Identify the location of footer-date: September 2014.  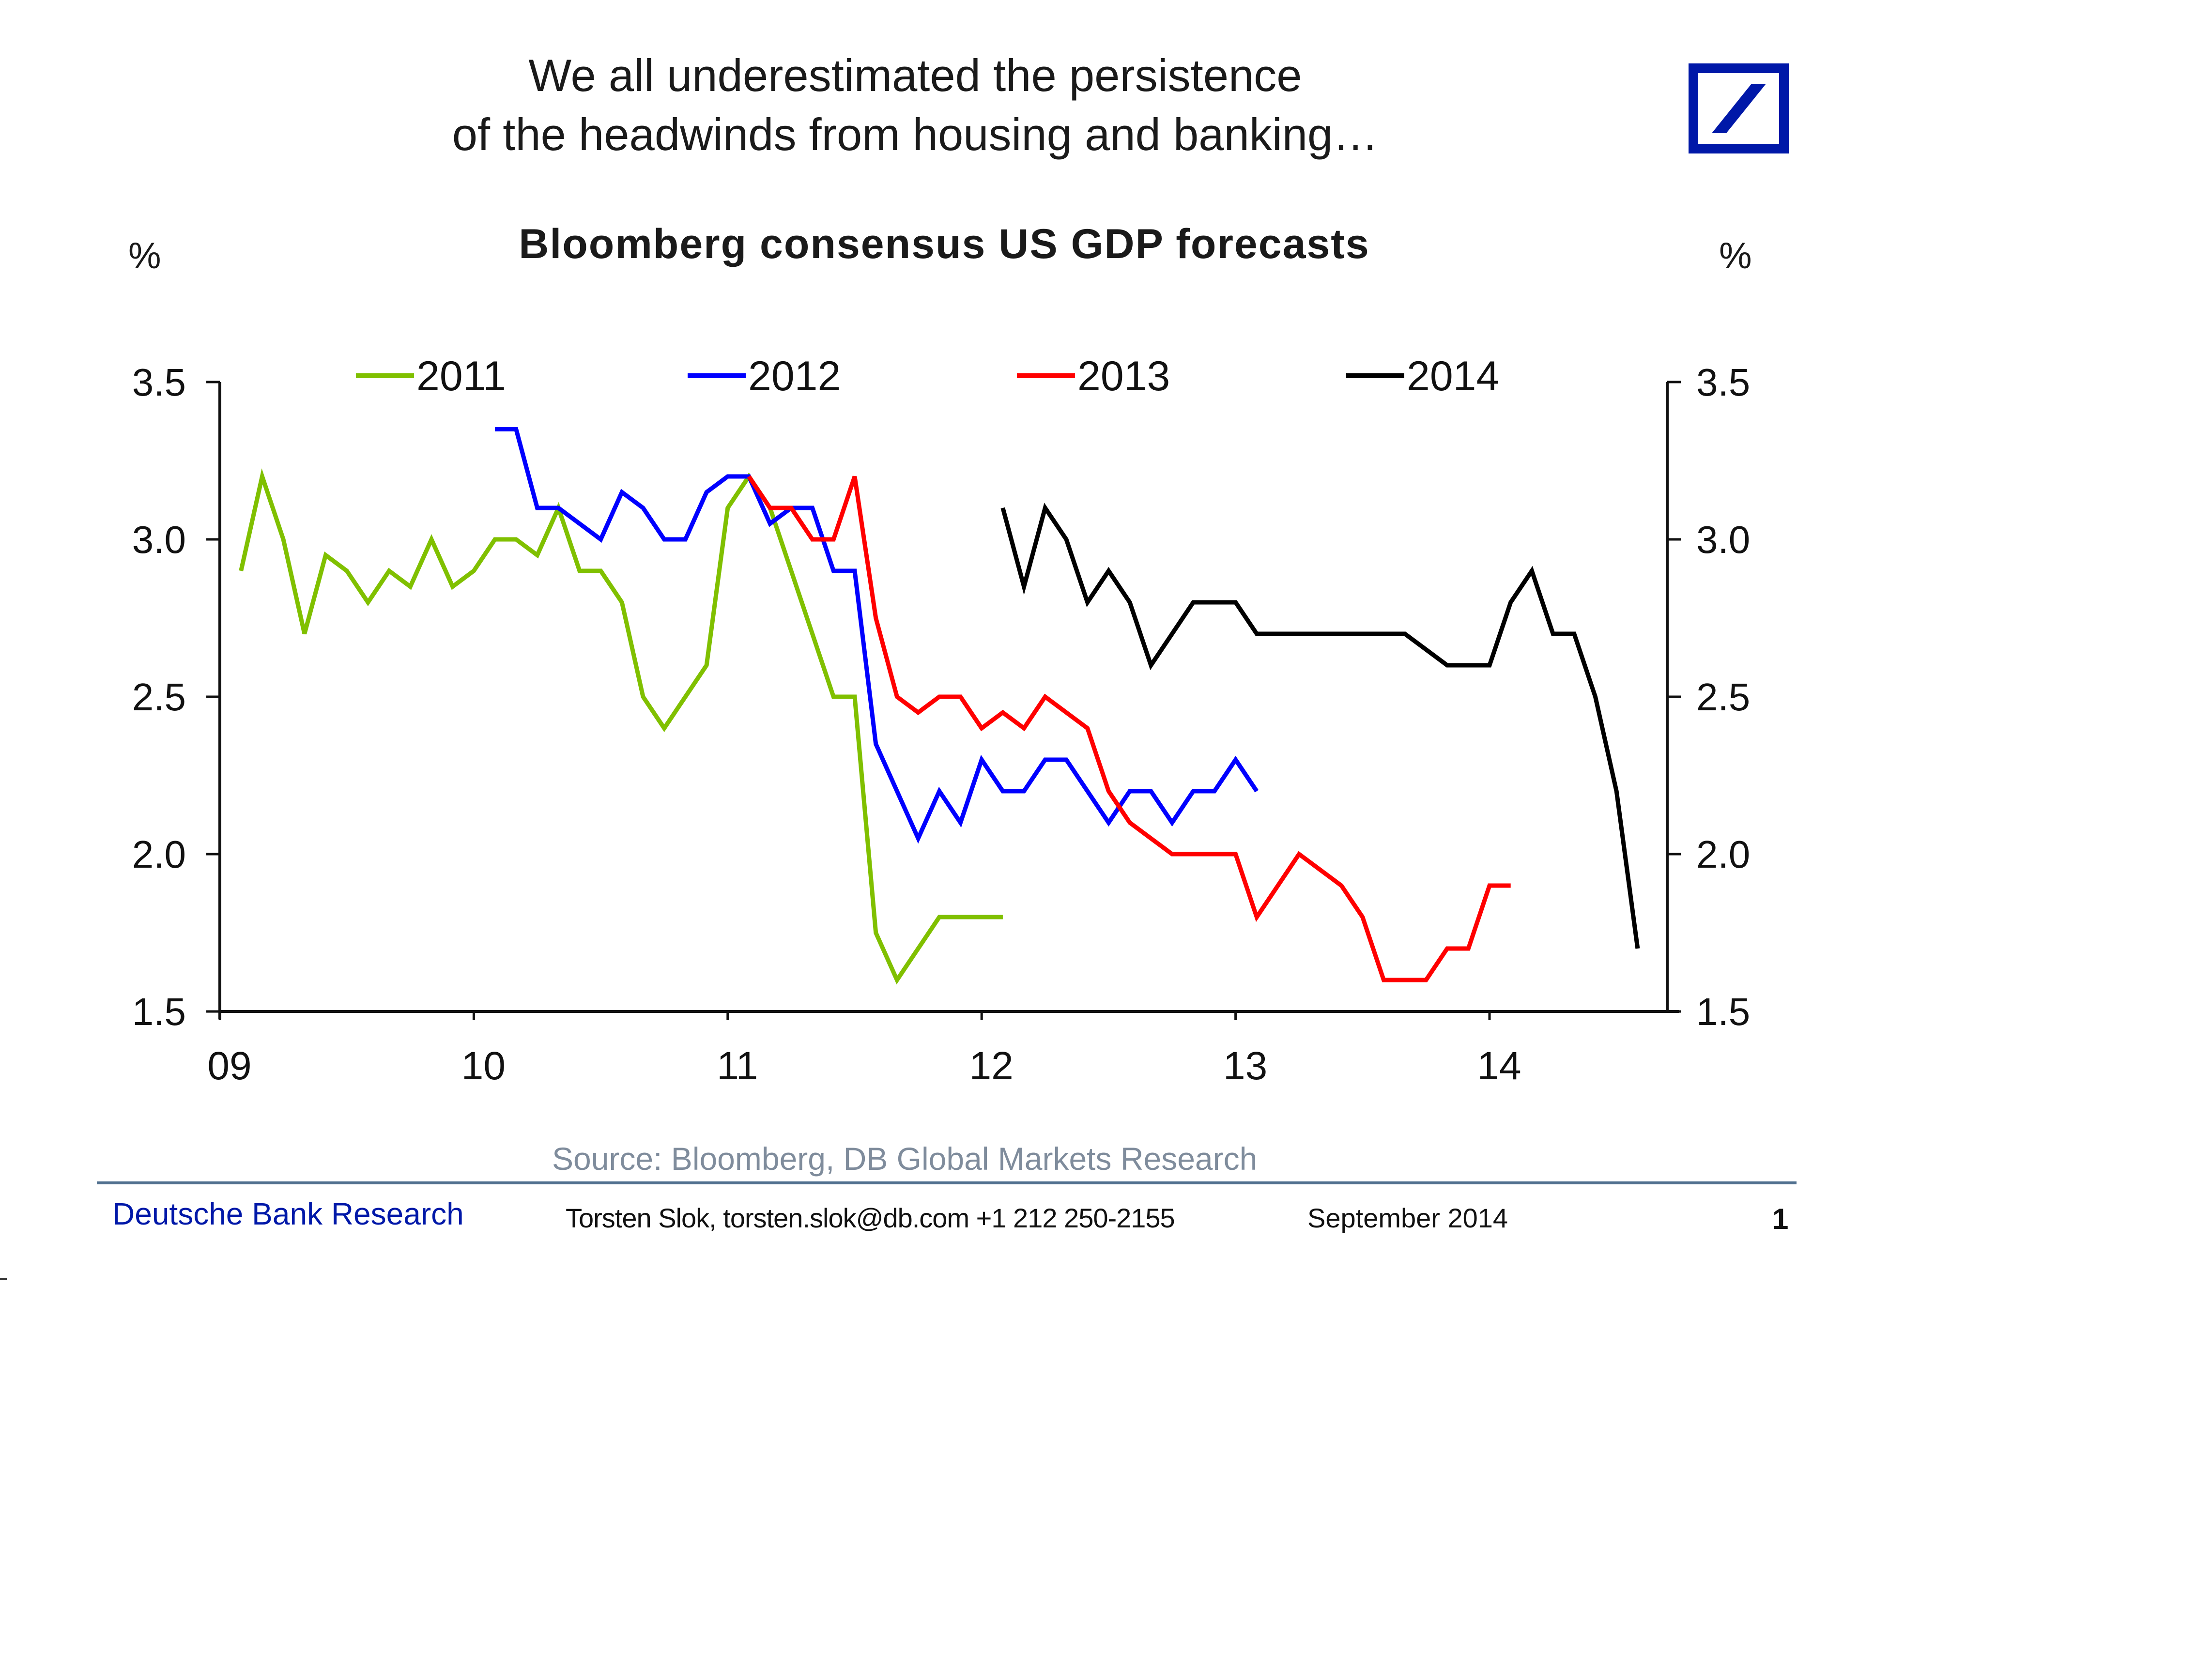
(1408, 1218).